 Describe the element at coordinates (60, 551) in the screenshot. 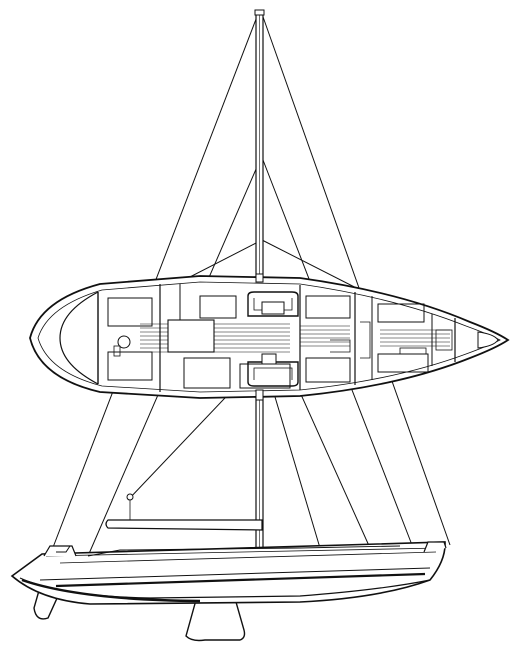

I see `stern-pushpit` at that location.